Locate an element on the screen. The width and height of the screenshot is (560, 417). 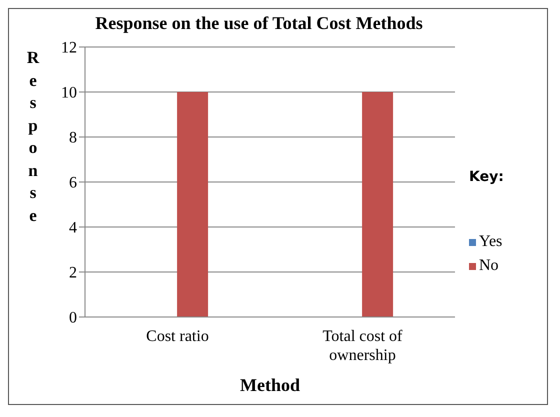
legend-title: Key: is located at coordinates (487, 177).